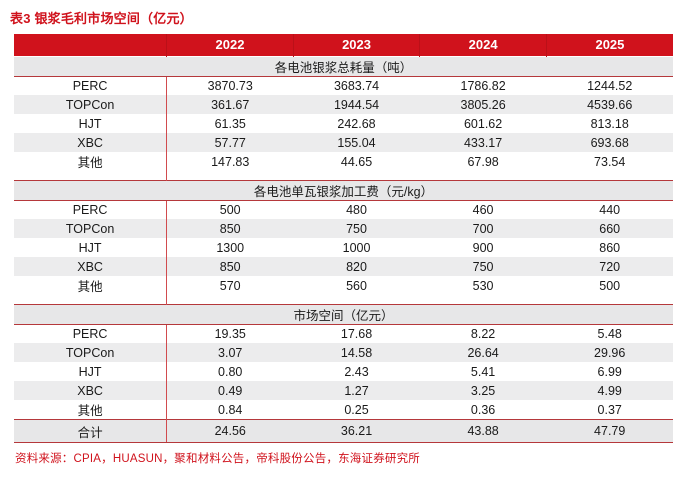 The width and height of the screenshot is (684, 481). I want to click on table-row-other: 其他 147.83 44.65 67.98 73.54, so click(343, 161).